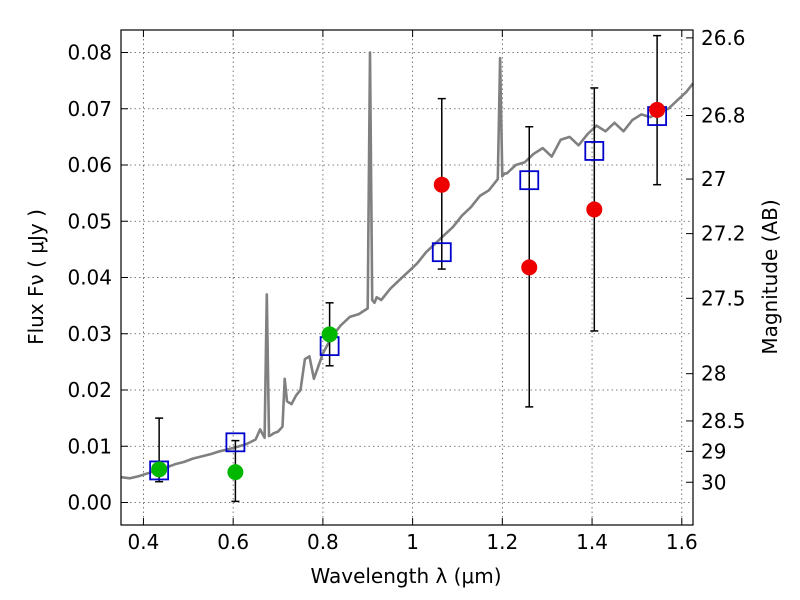 Image resolution: width=800 pixels, height=600 pixels. What do you see at coordinates (713, 179) in the screenshot?
I see `right-tick-label: 27` at bounding box center [713, 179].